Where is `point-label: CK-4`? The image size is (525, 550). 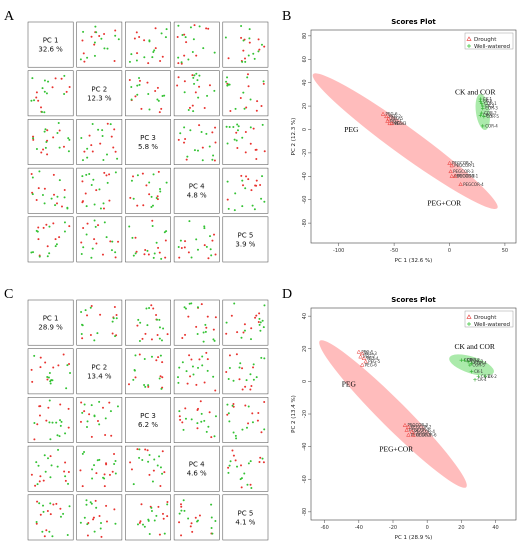 point-label: CK-4 is located at coordinates (482, 379).